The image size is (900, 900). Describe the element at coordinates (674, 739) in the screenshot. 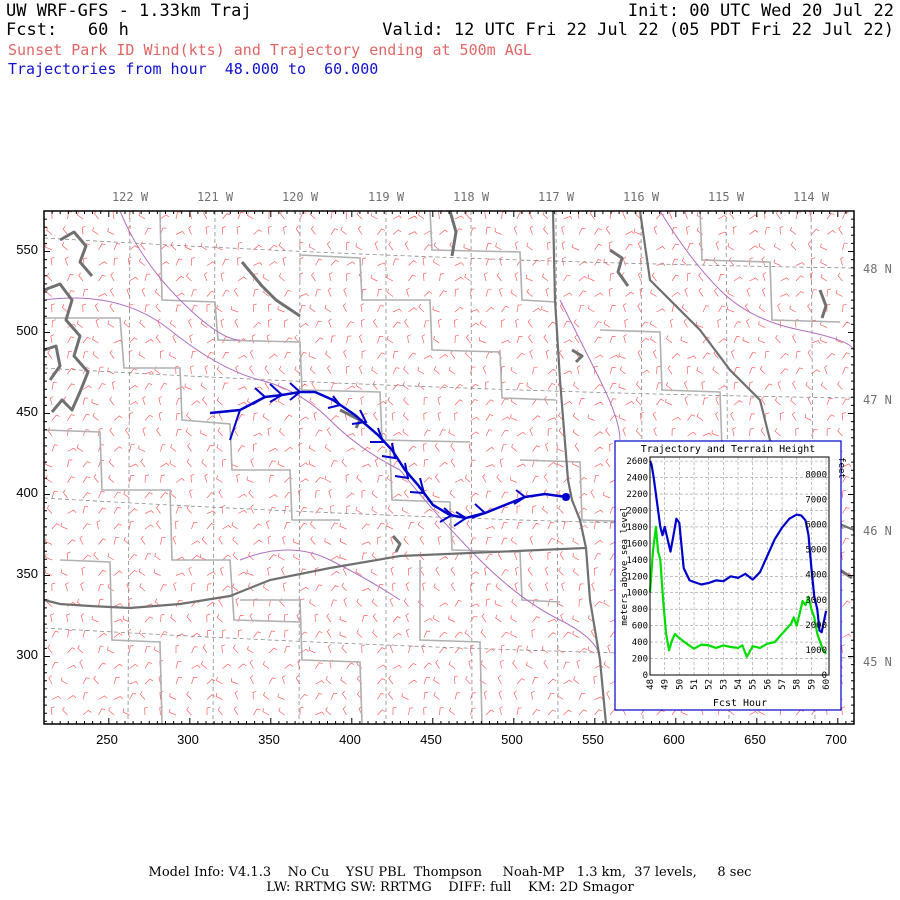

I see `x-tick-label: 600` at that location.